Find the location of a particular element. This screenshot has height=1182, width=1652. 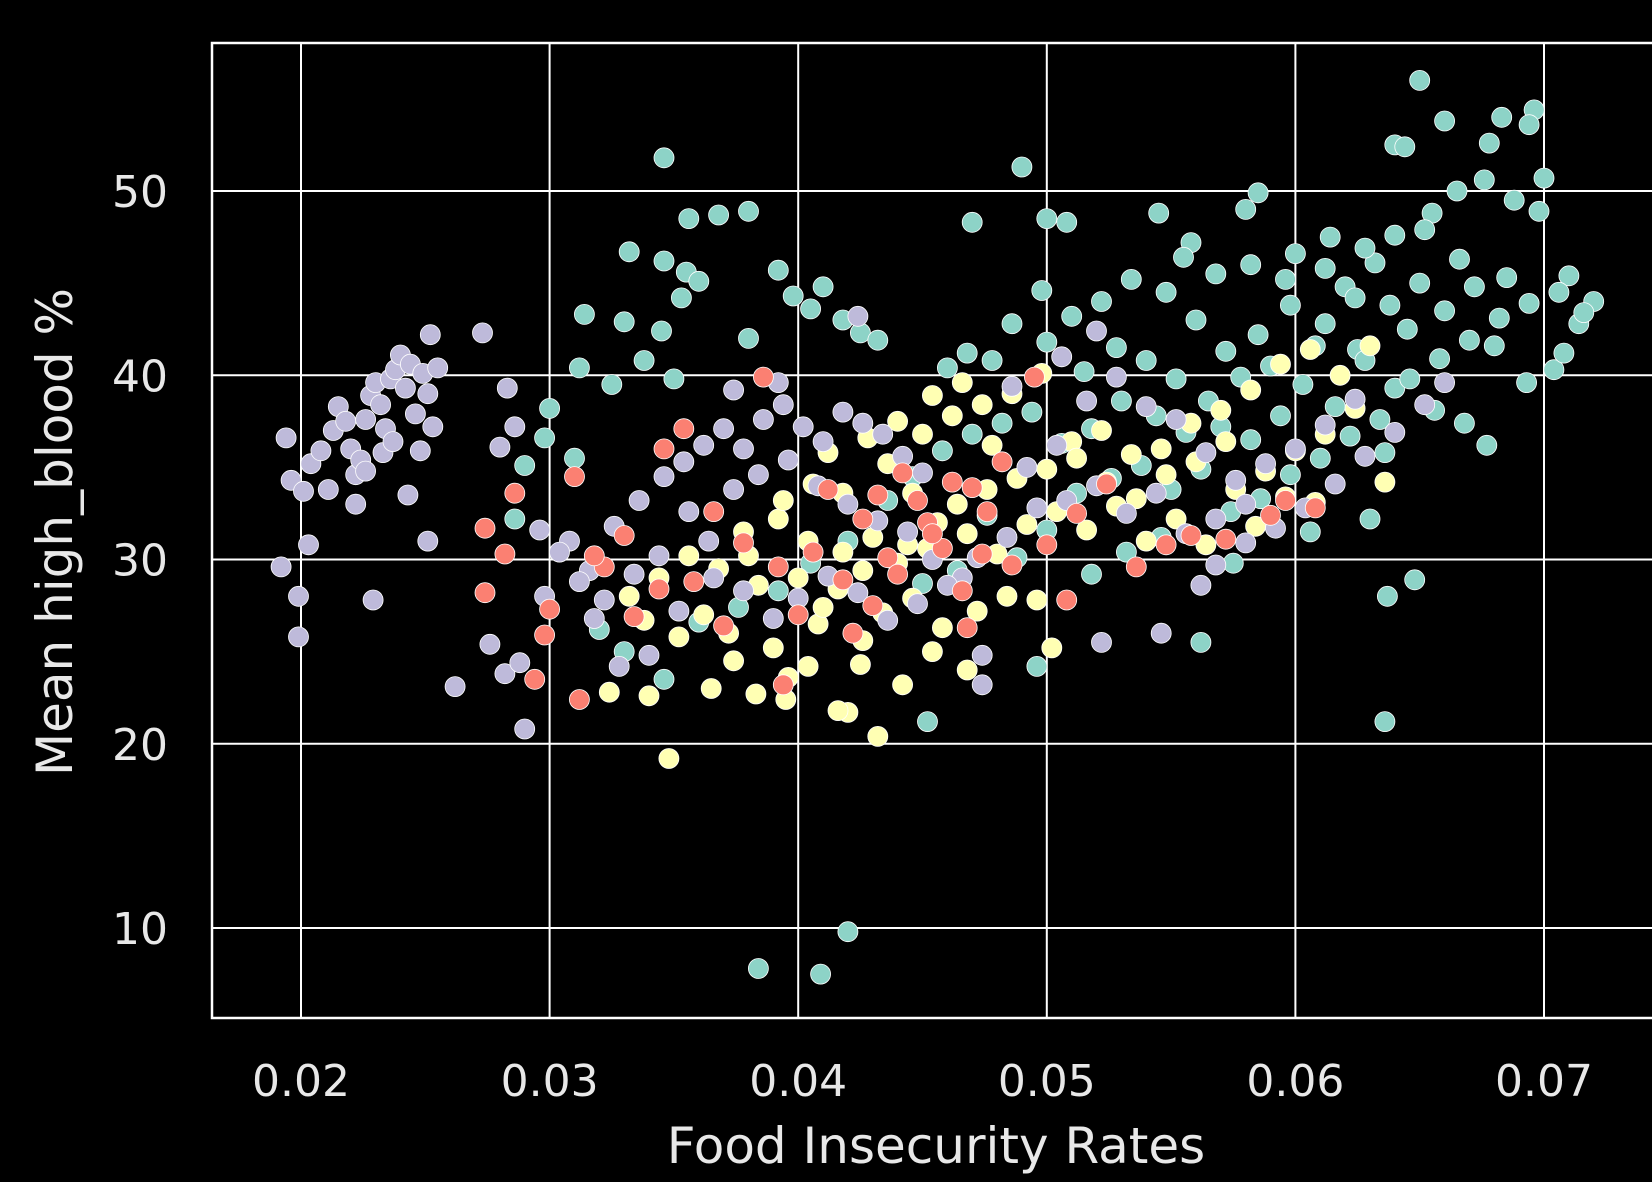

y-tick-label: 10 is located at coordinates (140, 929).